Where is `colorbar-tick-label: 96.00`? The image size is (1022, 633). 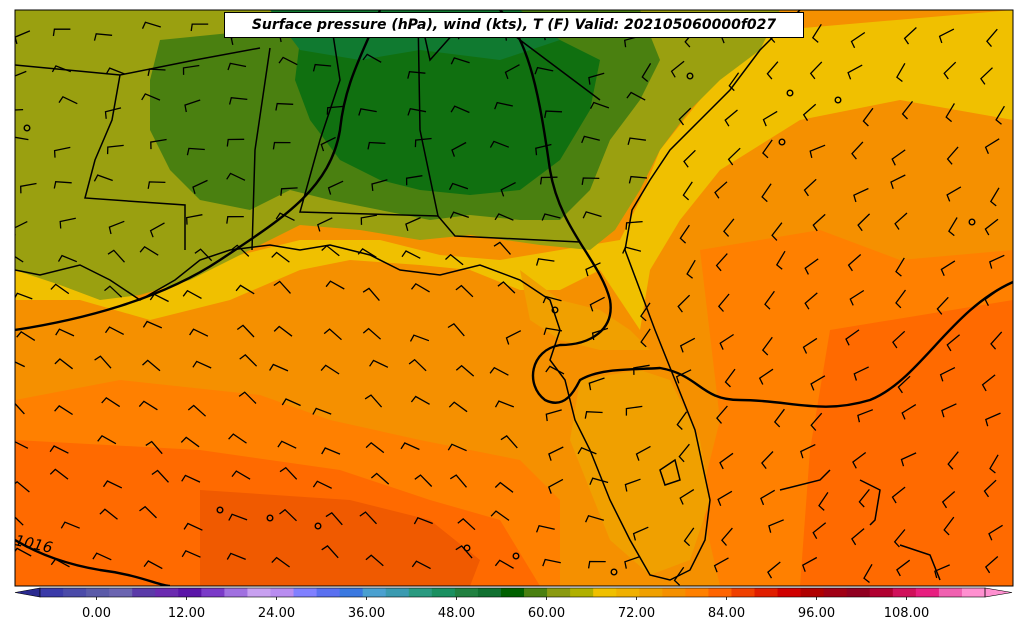 colorbar-tick-label: 96.00 is located at coordinates (816, 613).